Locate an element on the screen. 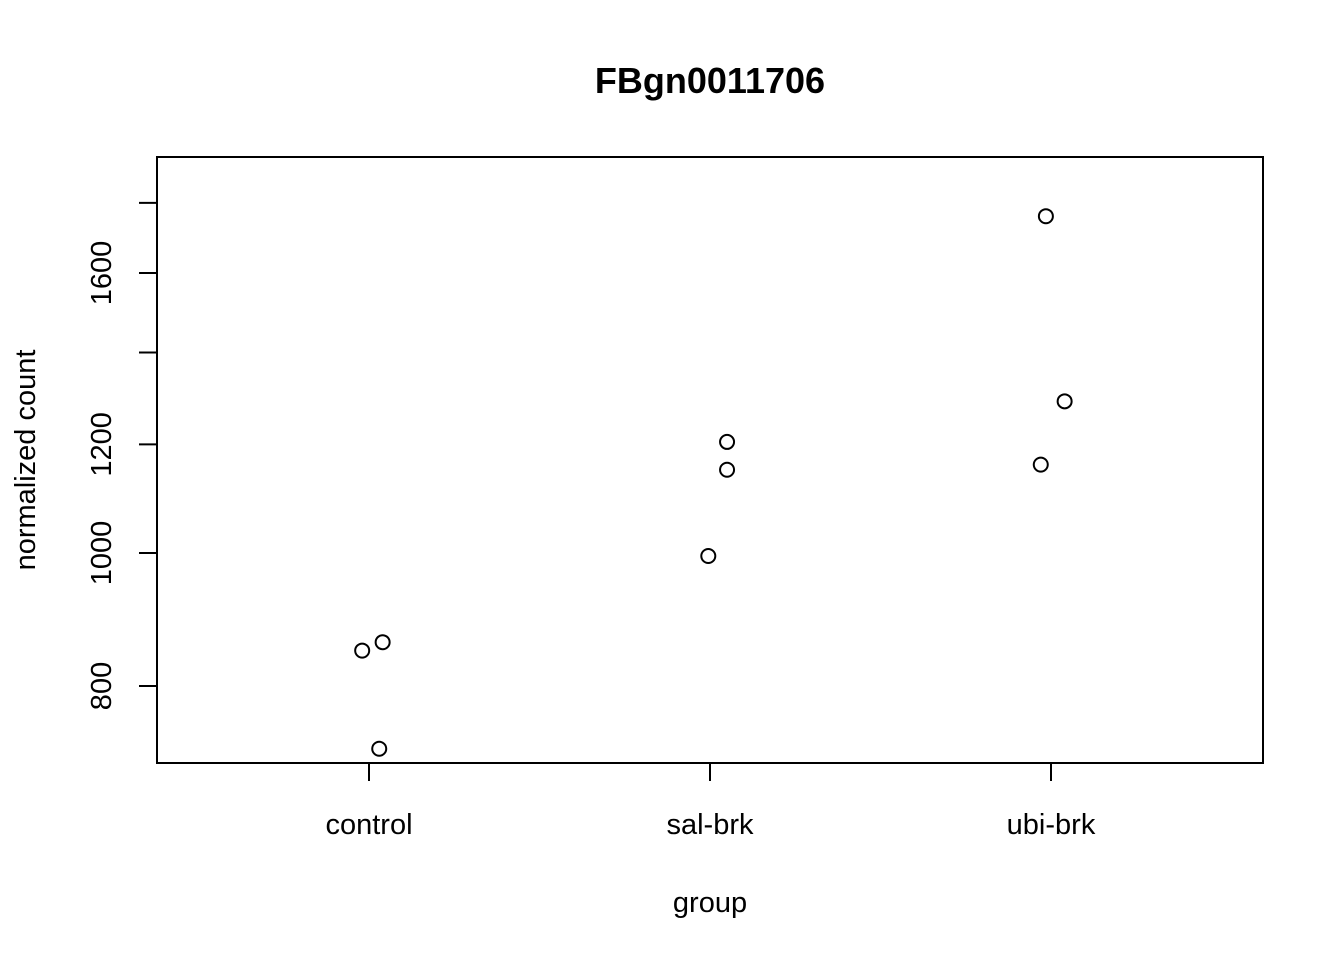 The image size is (1344, 960). x-tick-label: ubi-brk is located at coordinates (1051, 825).